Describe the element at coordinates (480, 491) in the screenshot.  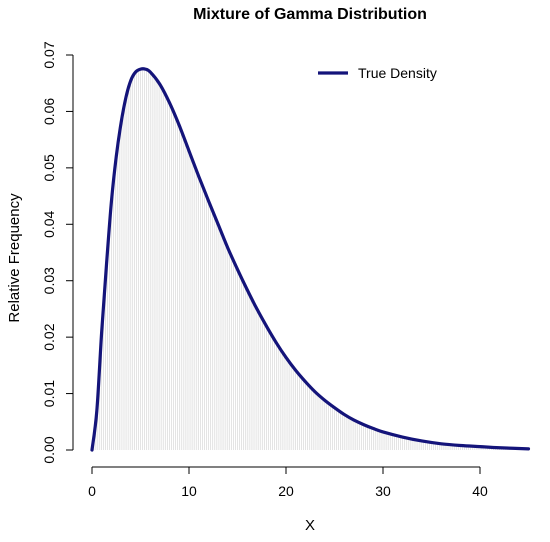
I see `x-tick-label: 40` at that location.